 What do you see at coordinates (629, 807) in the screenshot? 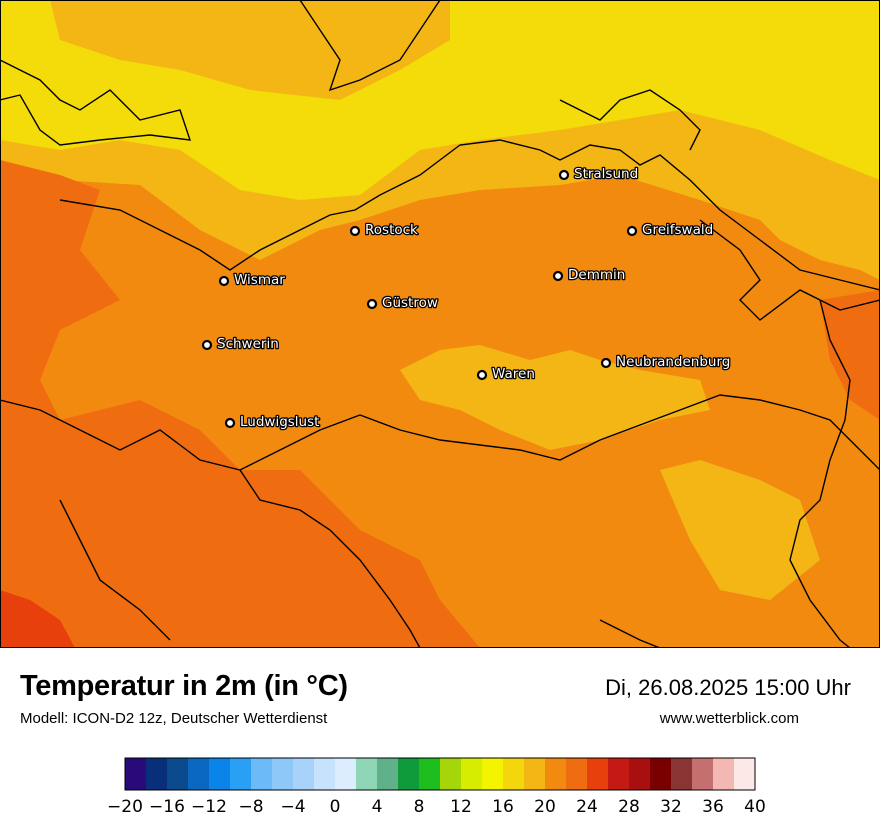
I see `legend-tick-label: 28` at bounding box center [629, 807].